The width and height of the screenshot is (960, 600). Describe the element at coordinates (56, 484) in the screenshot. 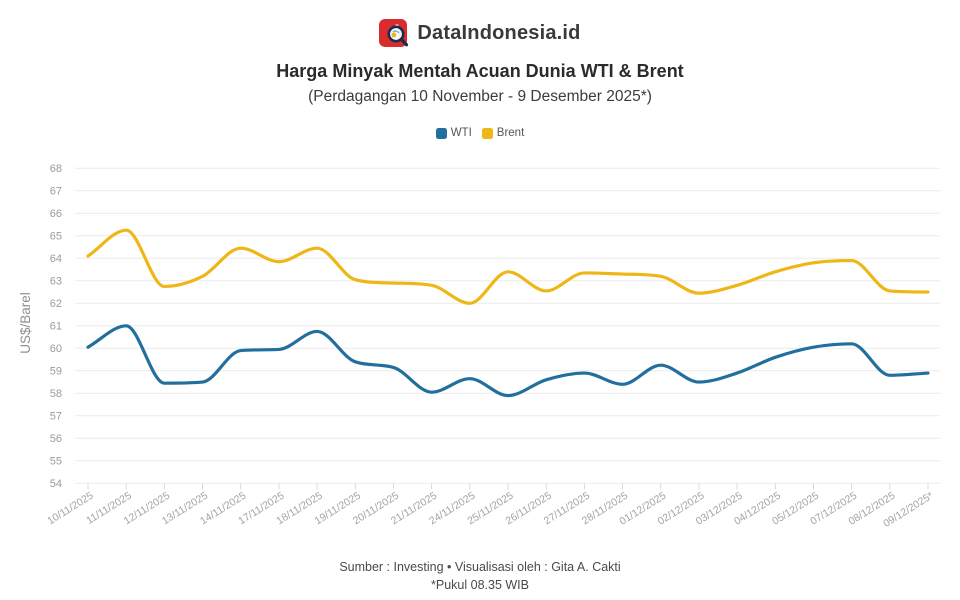

I see `y-tick-label: 54` at that location.